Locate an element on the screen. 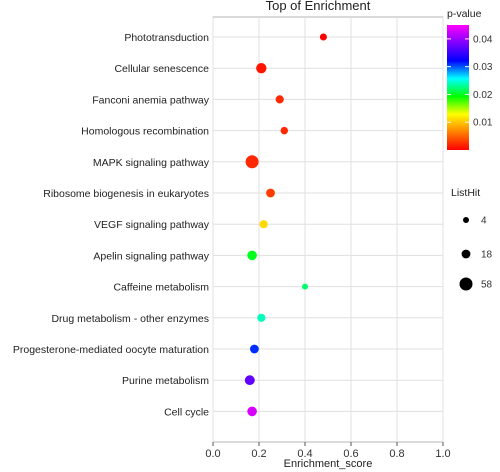 The width and height of the screenshot is (500, 472). term-label: Ribosome biogenesis in eukaryotes is located at coordinates (126, 194).